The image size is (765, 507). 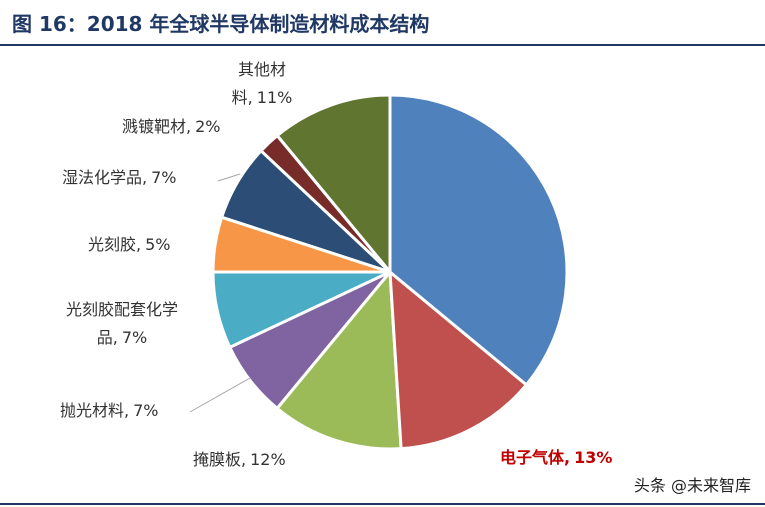 I want to click on slice-label: 其他材料, 11%, so click(x=262, y=84).